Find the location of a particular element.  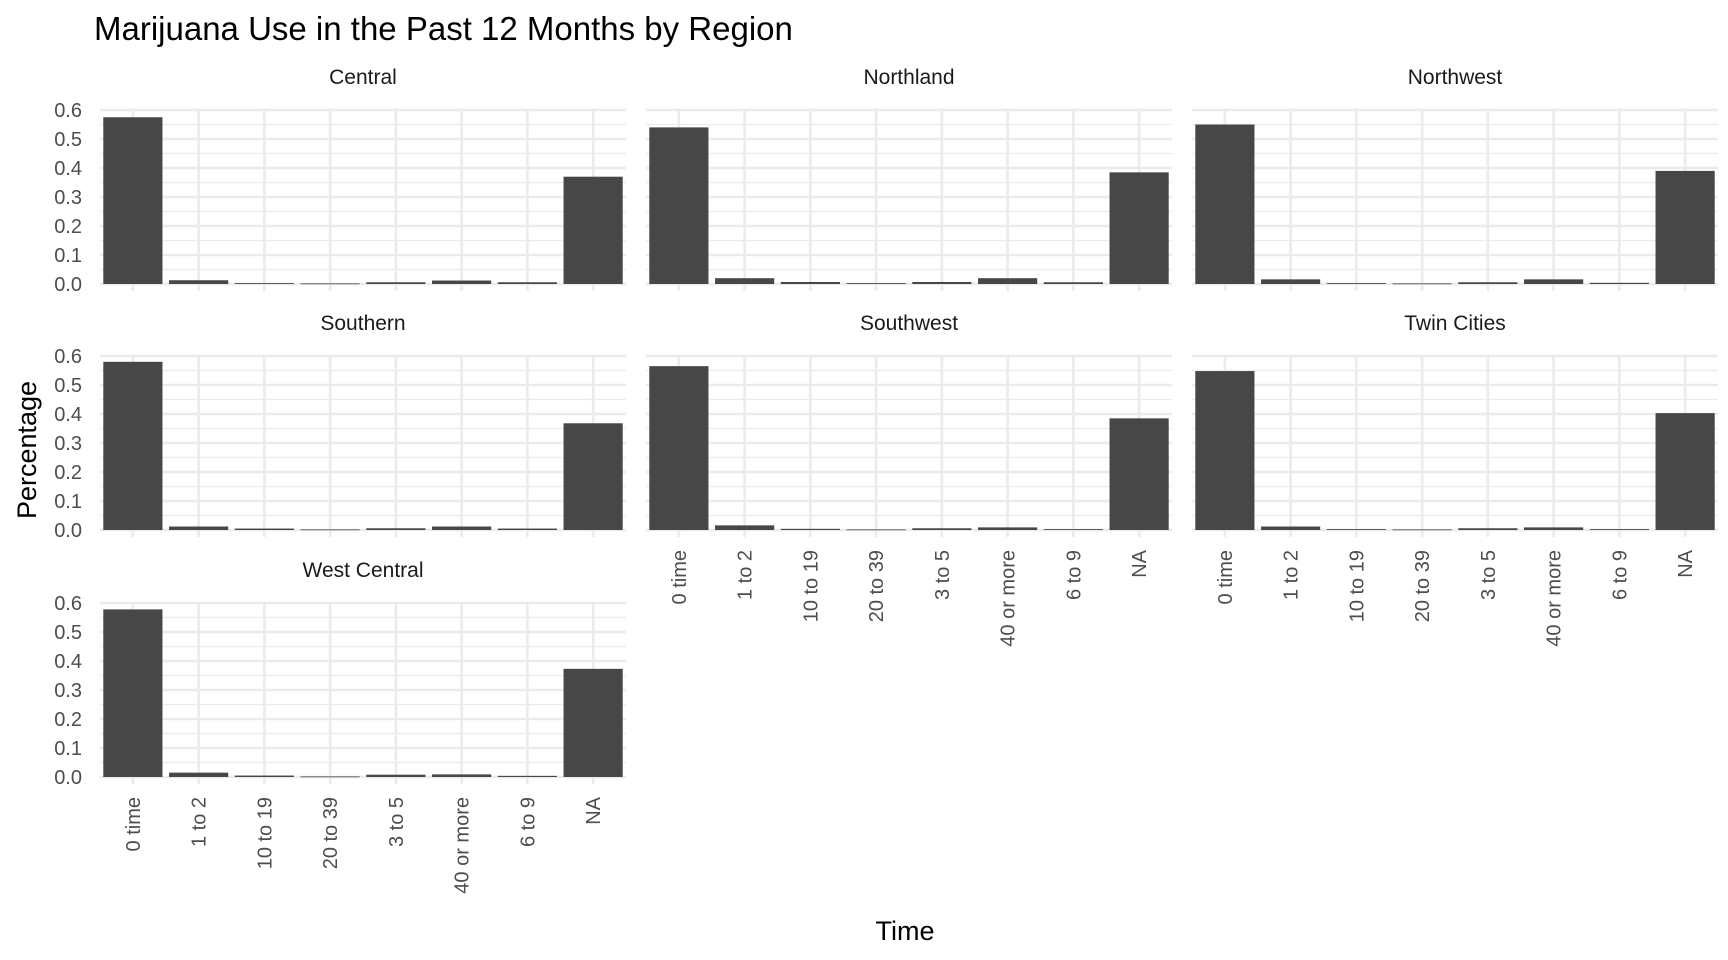

panel-northland: Northland is located at coordinates (909, 178).